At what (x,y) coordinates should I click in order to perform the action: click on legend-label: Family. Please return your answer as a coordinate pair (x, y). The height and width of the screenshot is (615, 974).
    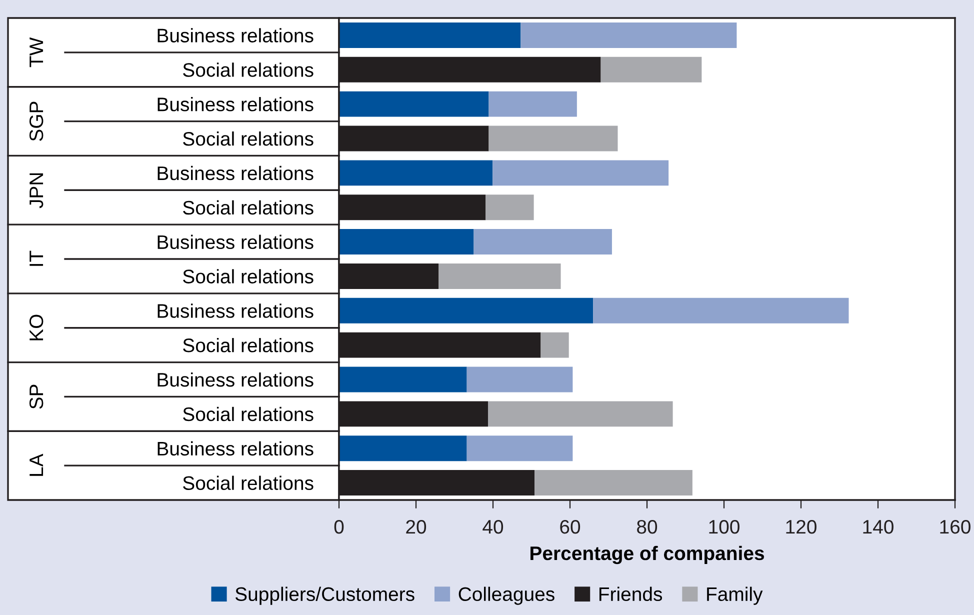
    Looking at the image, I should click on (735, 595).